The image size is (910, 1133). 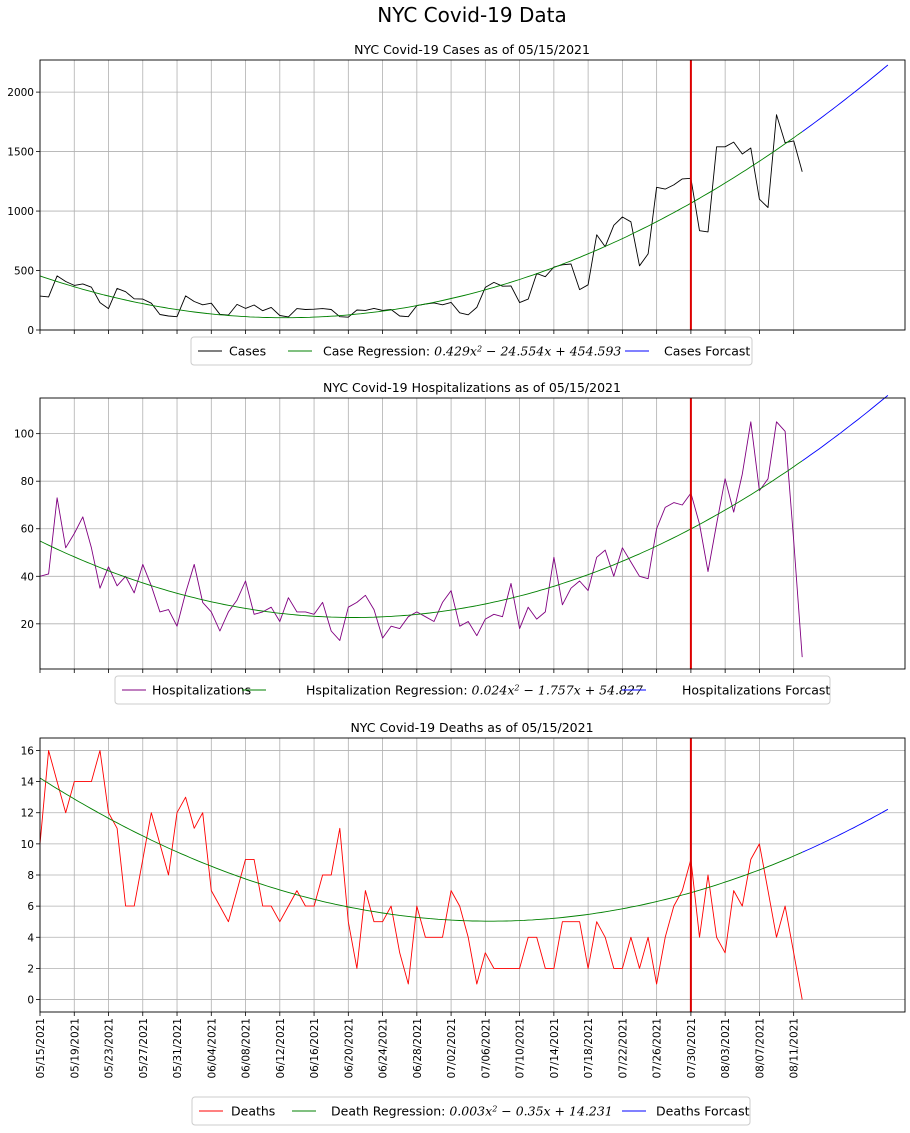 I want to click on deaths-x-tick-label: 06/16/2021, so click(x=315, y=1048).